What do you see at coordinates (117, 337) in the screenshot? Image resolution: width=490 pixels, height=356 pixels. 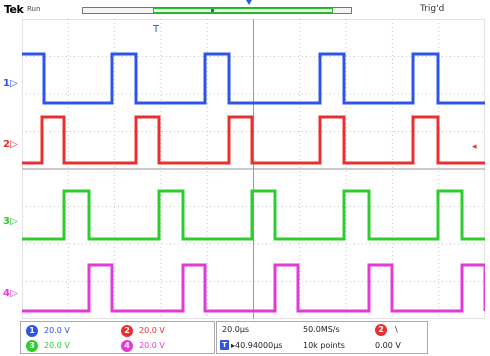 I see `channel-readouts: 1 20.0 V 2 20.0 V 3 20.0 V 4 20.0 V` at bounding box center [117, 337].